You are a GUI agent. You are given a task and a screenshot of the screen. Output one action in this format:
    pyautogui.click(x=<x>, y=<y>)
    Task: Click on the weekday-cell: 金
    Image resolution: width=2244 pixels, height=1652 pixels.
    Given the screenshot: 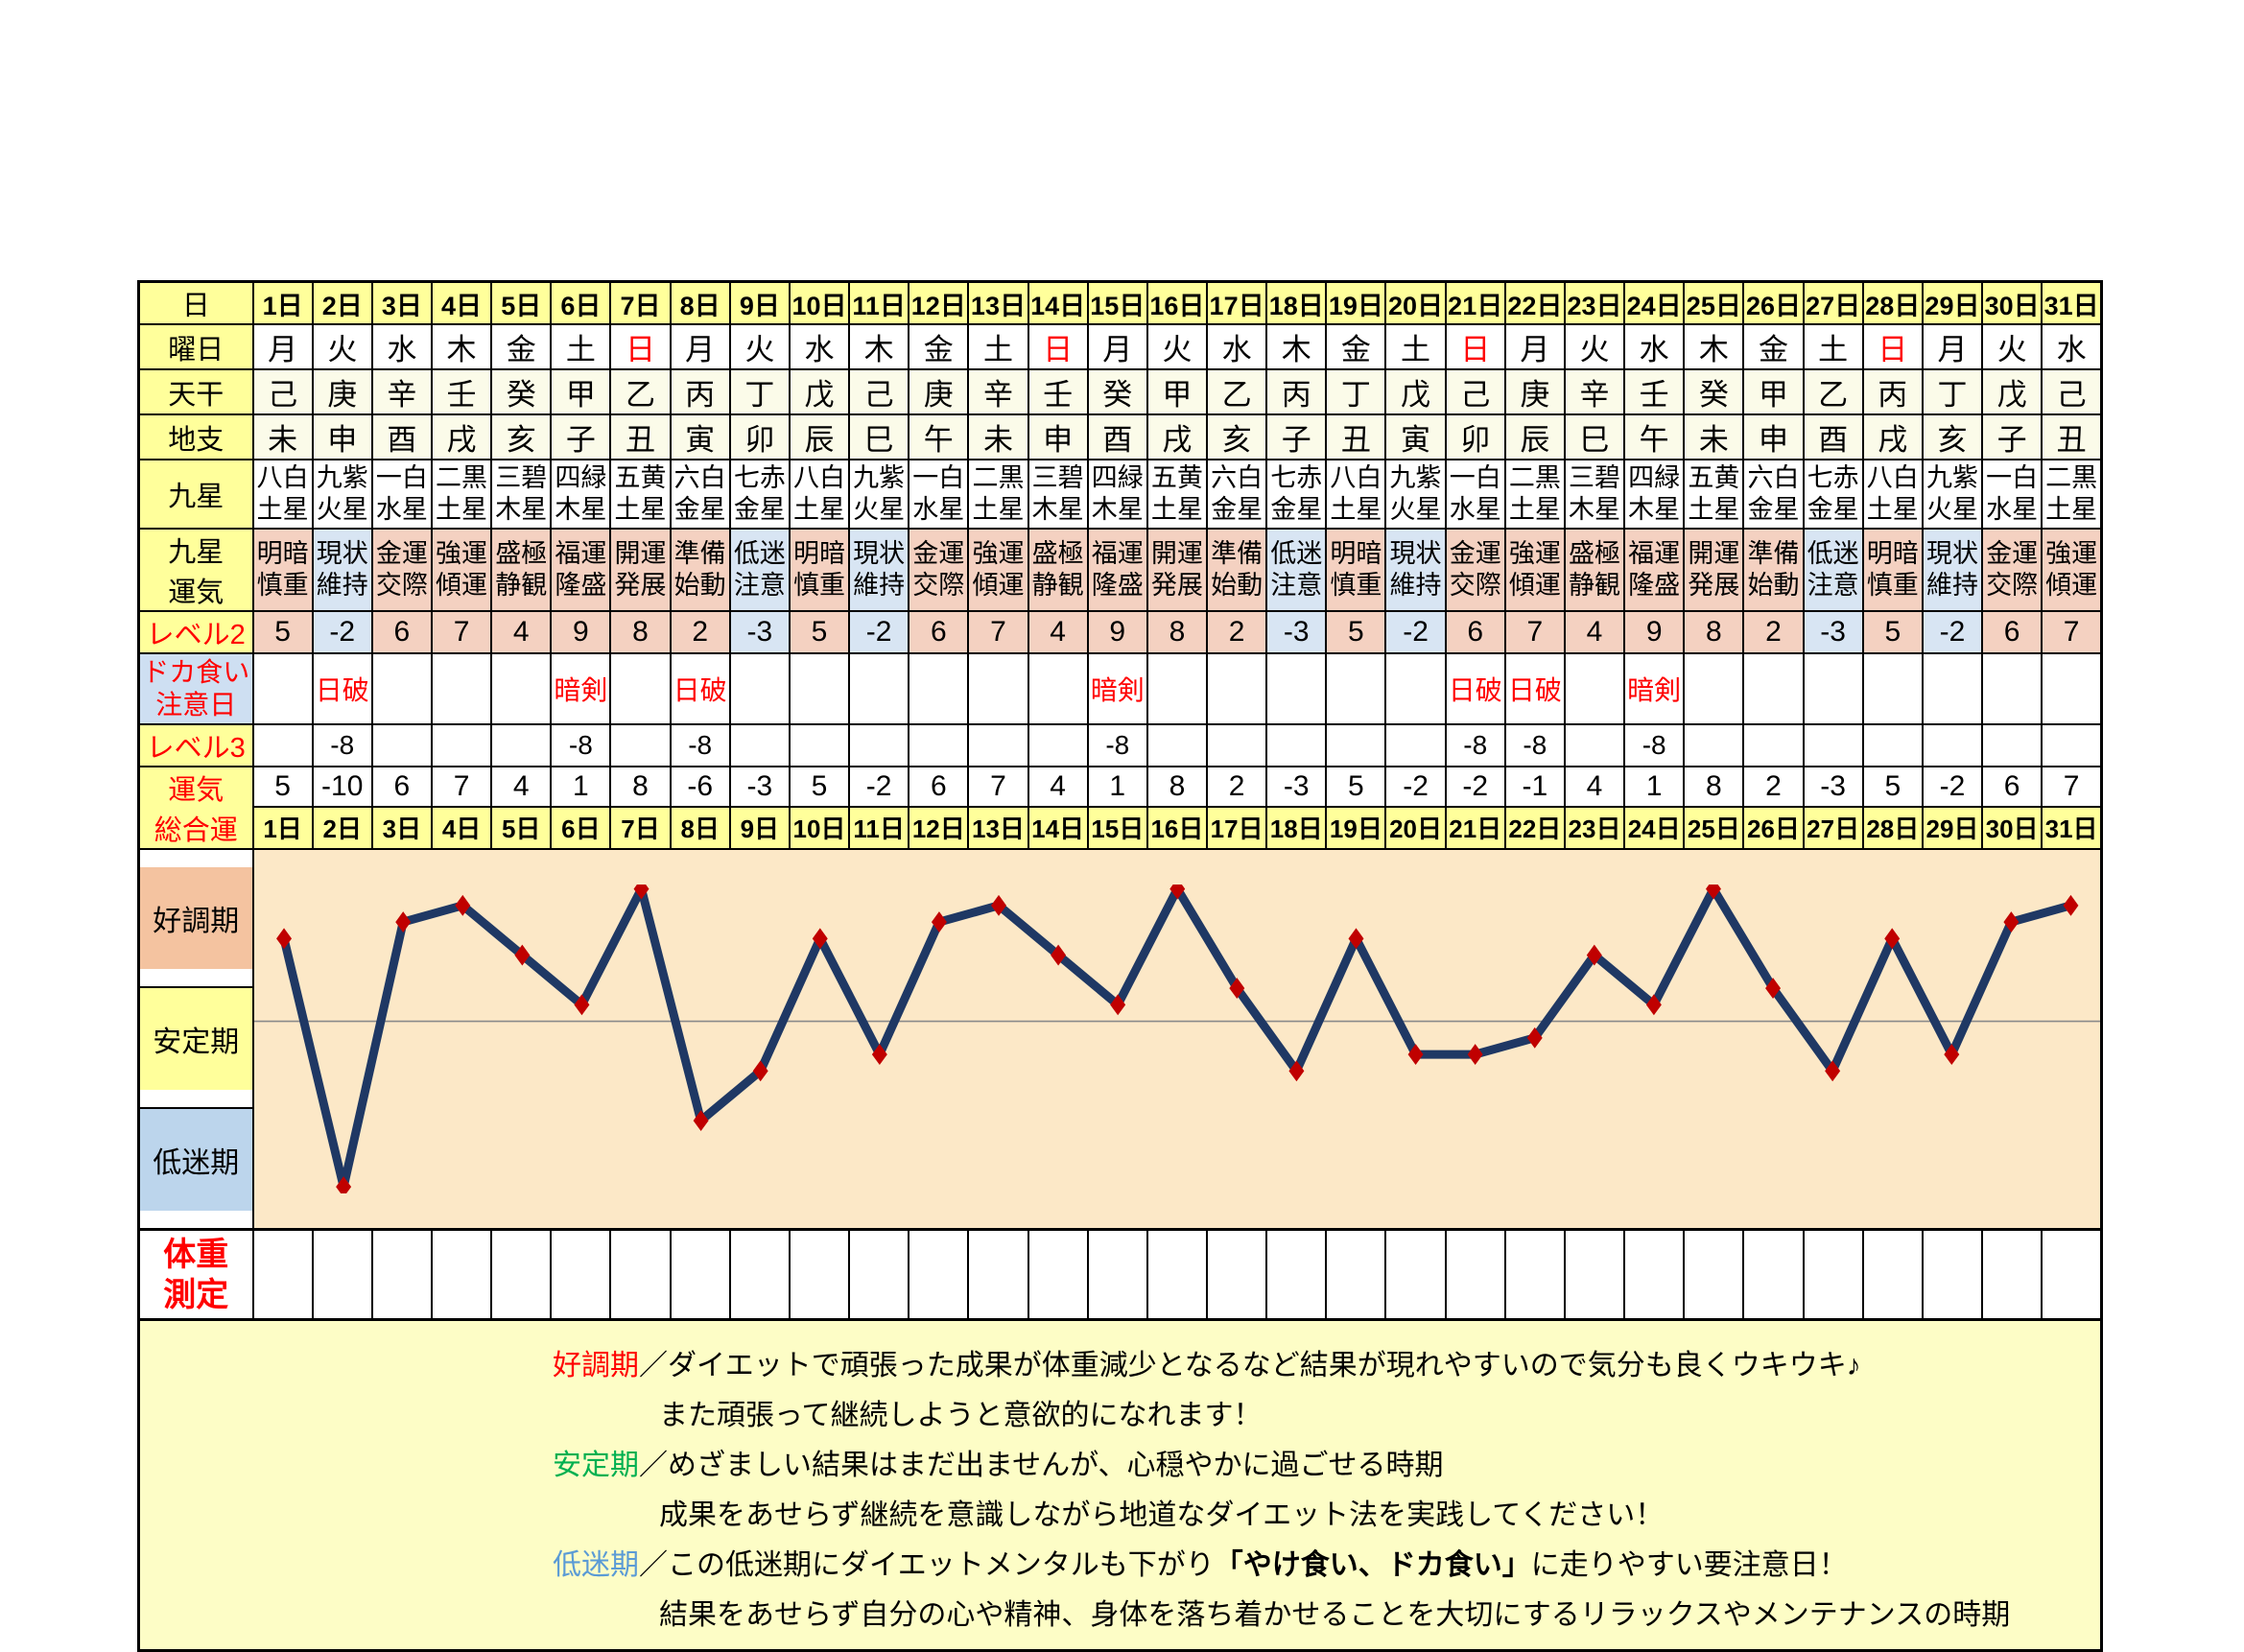 What is the action you would take?
    pyautogui.click(x=1773, y=346)
    